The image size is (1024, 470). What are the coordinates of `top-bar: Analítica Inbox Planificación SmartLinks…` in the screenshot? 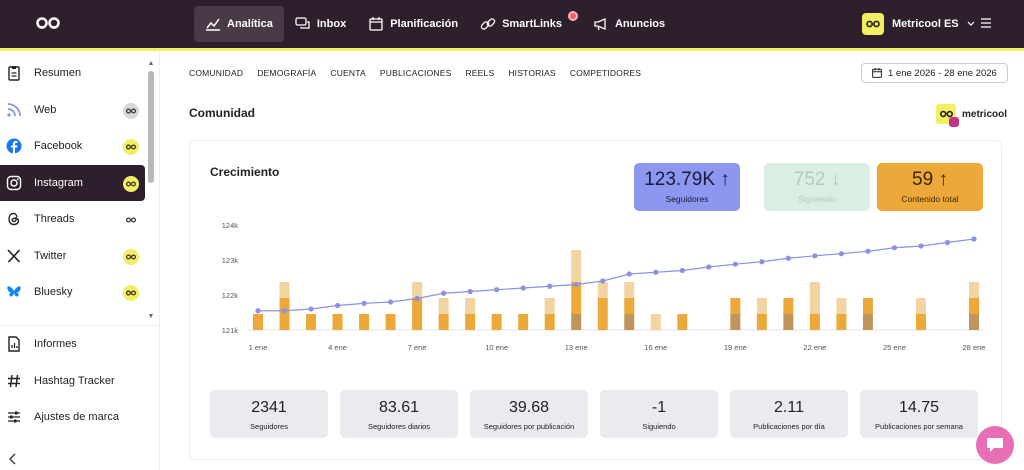 It's located at (512, 24).